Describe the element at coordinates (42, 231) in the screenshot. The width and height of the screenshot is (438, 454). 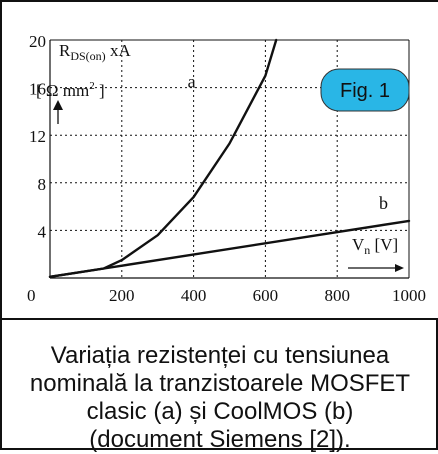
I see `y-tick-label-4: 4` at that location.